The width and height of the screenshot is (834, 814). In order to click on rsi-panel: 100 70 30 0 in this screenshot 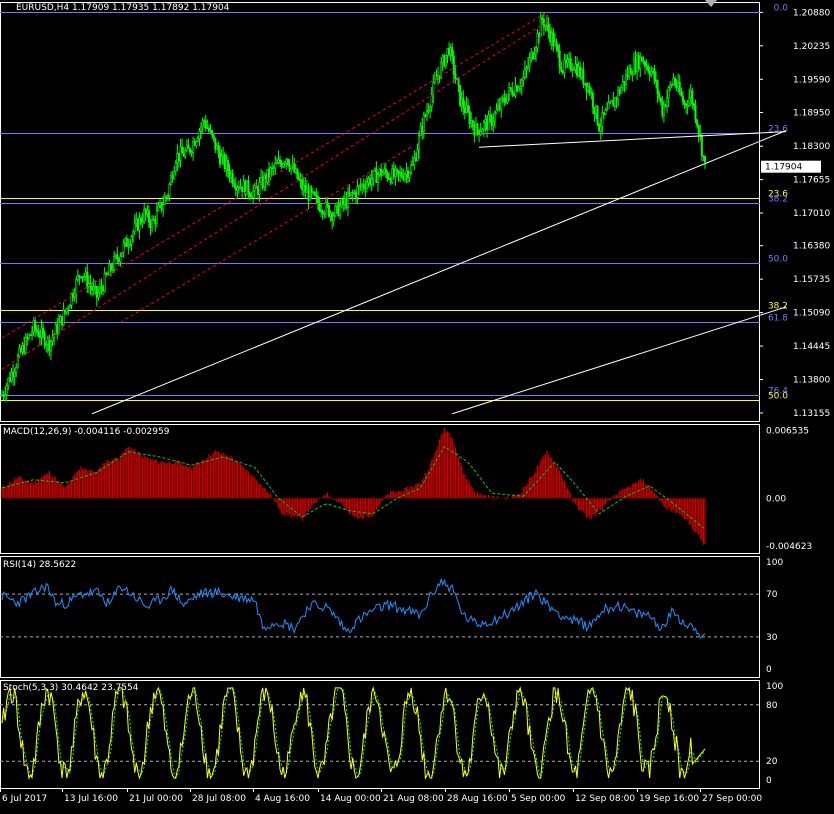, I will do `click(391, 617)`.